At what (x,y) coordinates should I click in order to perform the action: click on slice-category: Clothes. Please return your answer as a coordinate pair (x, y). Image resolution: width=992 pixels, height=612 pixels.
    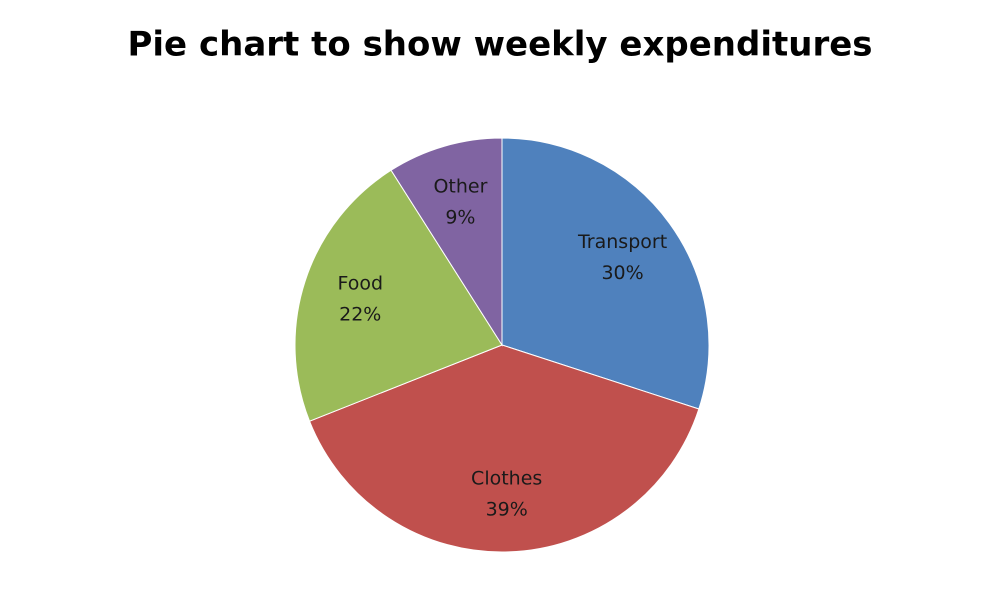
    Looking at the image, I should click on (506, 478).